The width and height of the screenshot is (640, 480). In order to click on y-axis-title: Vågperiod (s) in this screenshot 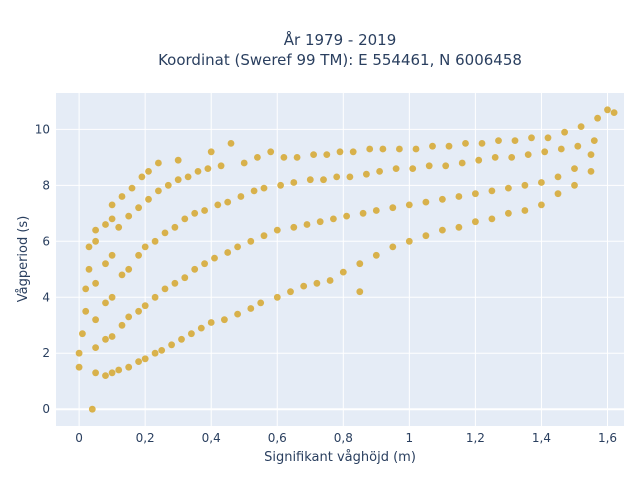, I will do `click(23, 259)`.